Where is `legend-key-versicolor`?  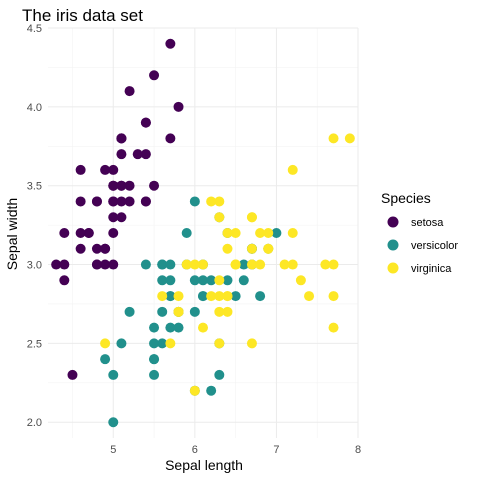 legend-key-versicolor is located at coordinates (393, 245).